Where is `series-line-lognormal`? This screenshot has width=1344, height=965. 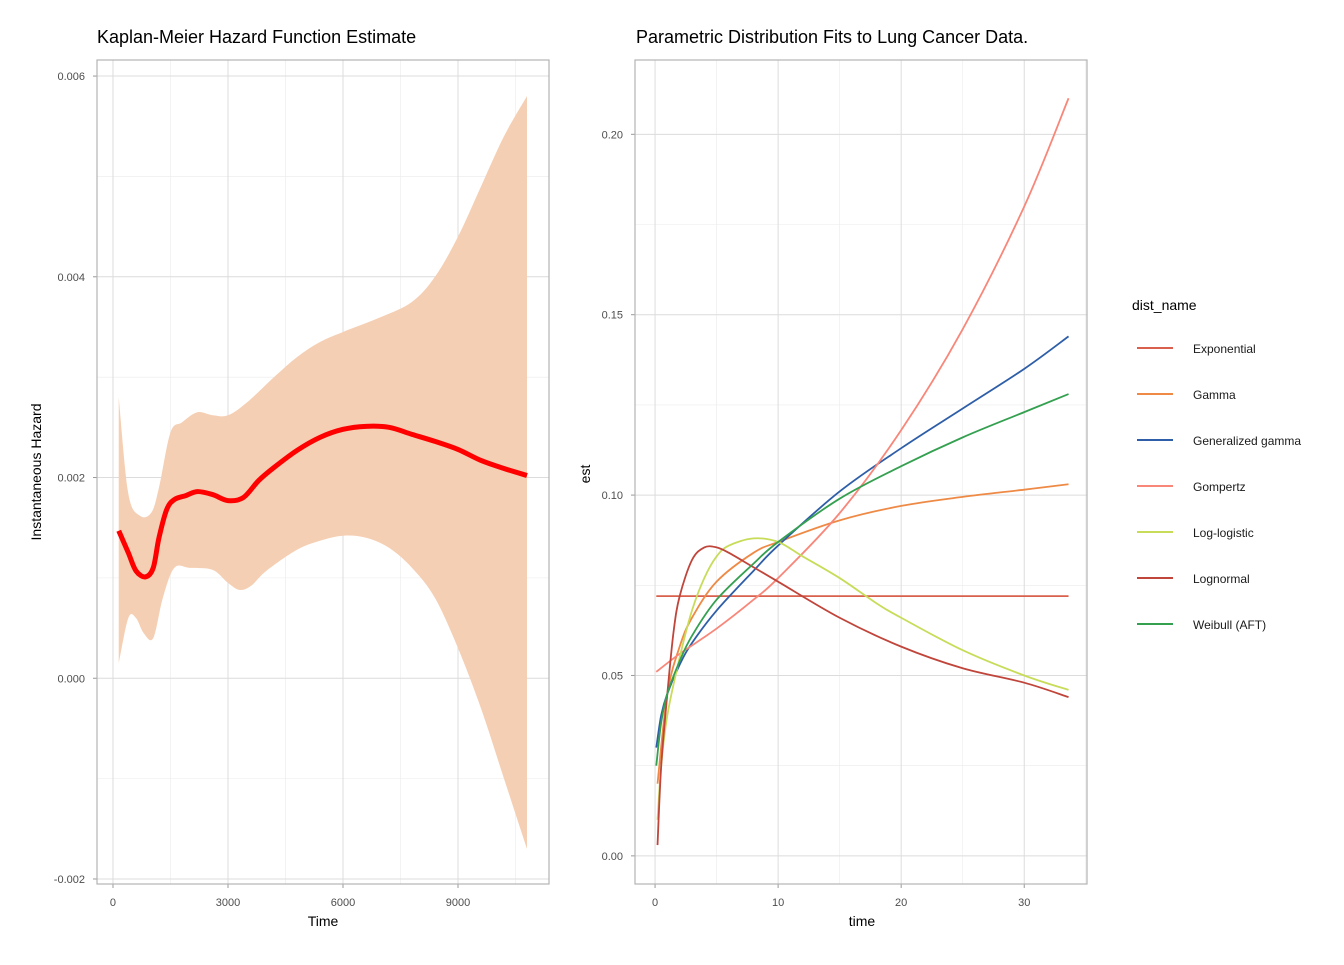 series-line-lognormal is located at coordinates (862, 695).